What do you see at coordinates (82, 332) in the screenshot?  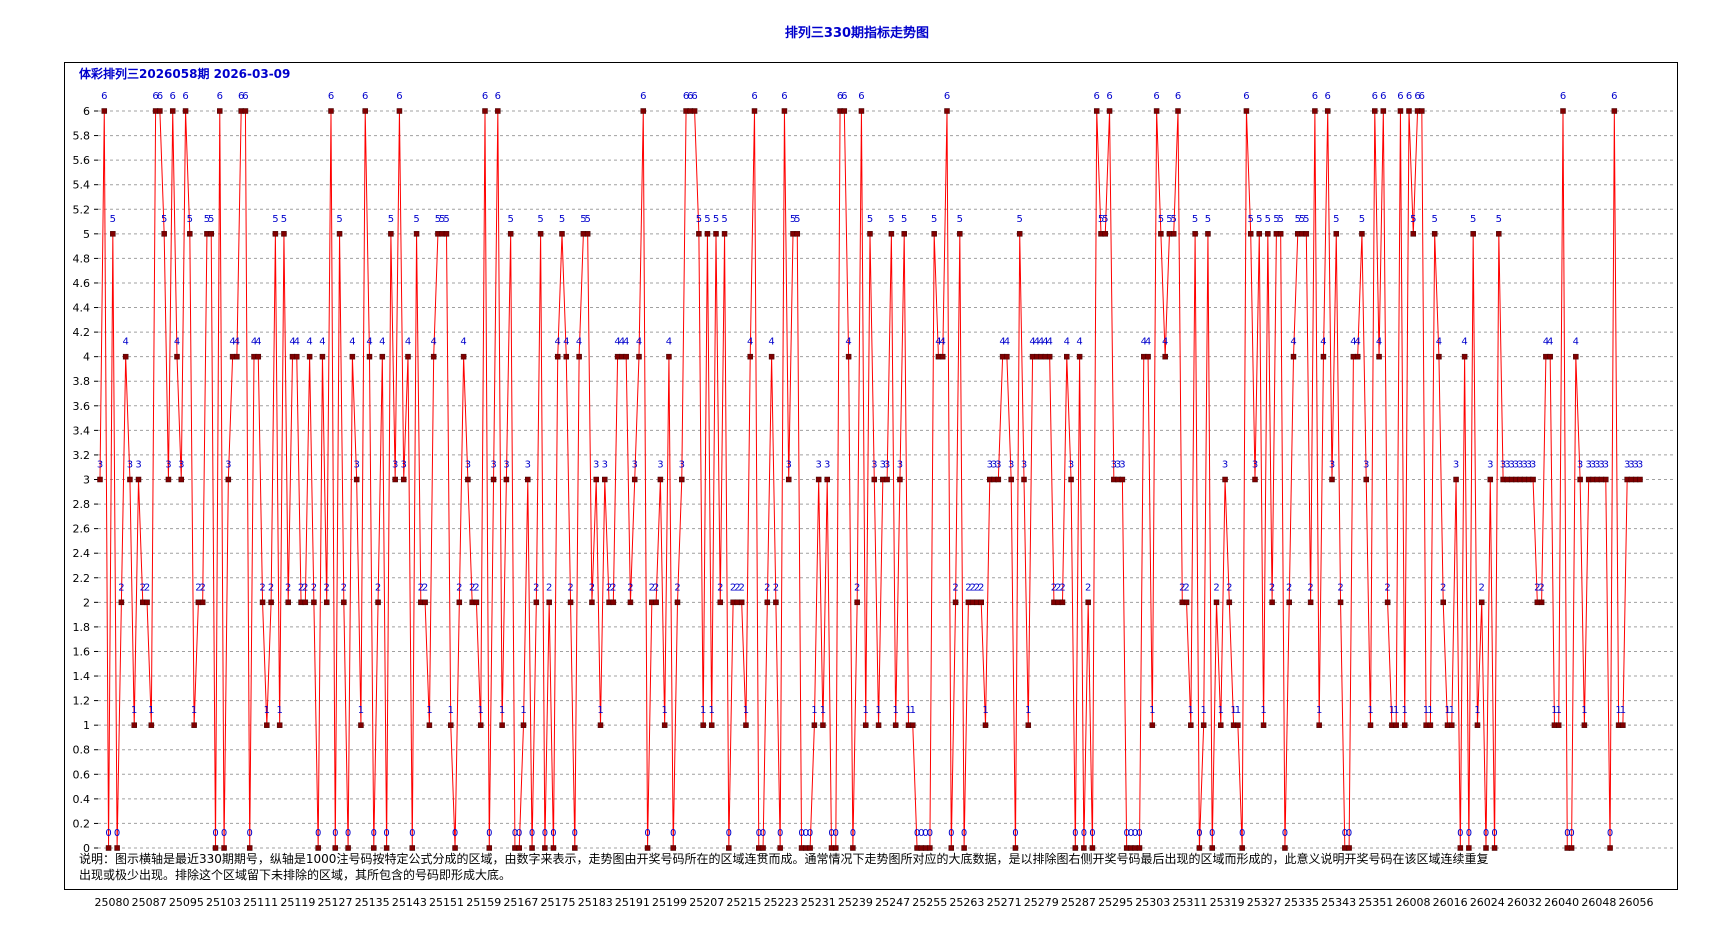 I see `y-tick-label: 4.2` at bounding box center [82, 332].